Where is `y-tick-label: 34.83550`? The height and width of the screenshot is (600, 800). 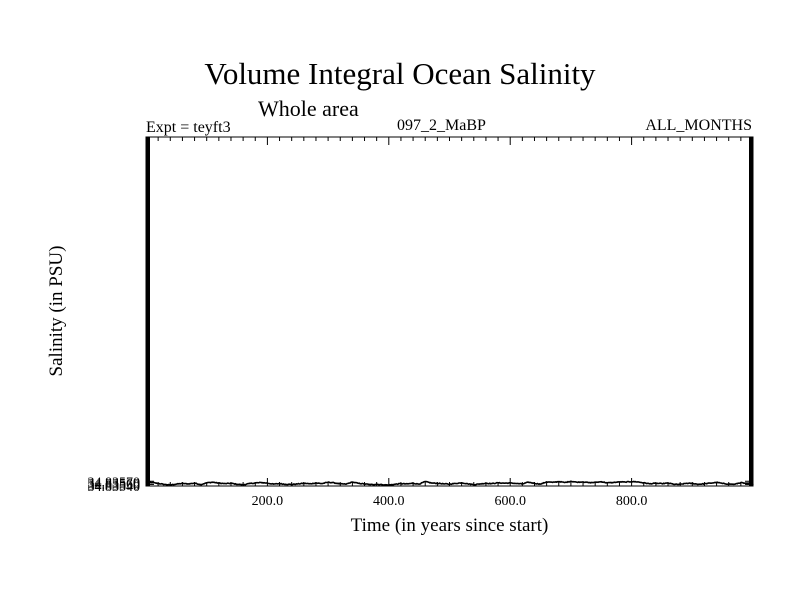
y-tick-label: 34.83550 is located at coordinates (114, 485).